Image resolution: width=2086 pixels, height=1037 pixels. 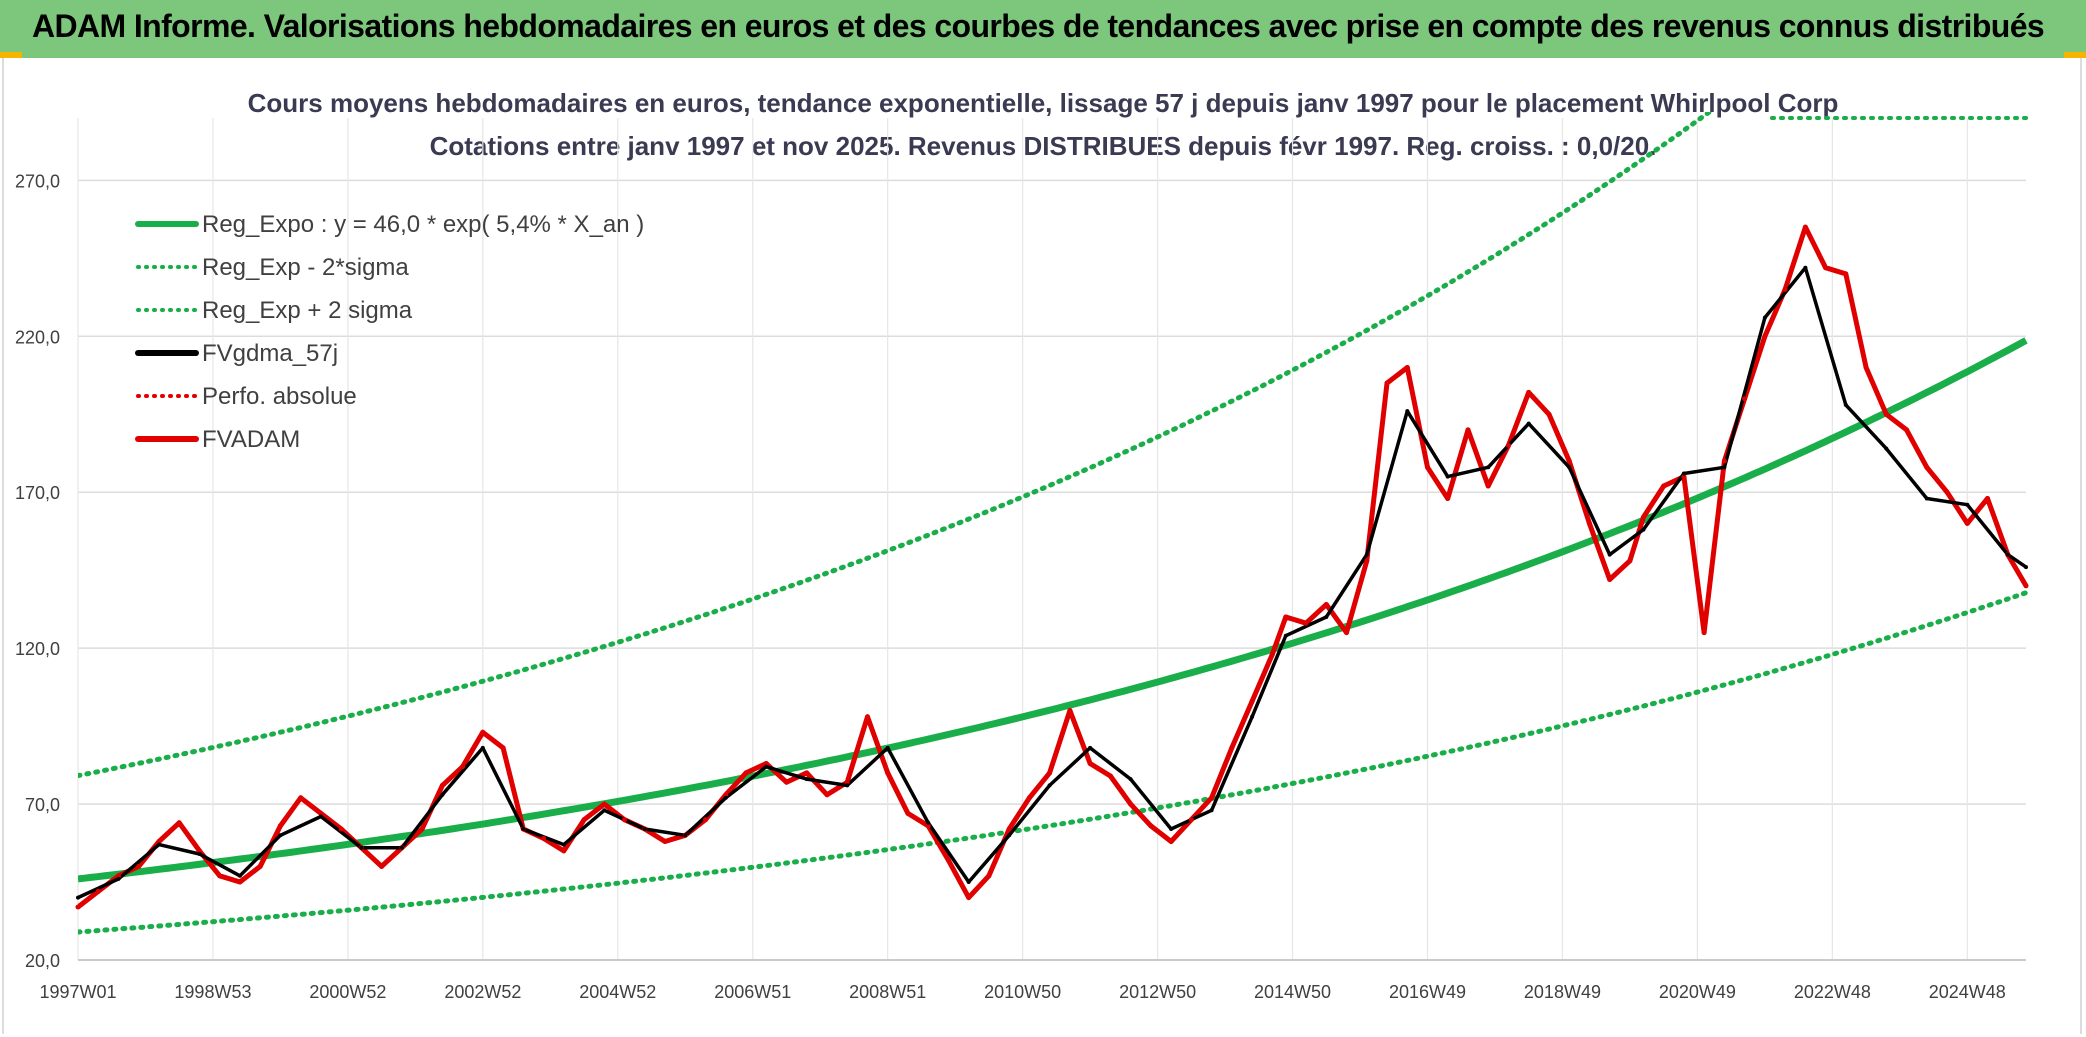 What do you see at coordinates (1697, 992) in the screenshot?
I see `x-tick-label: 2020W49` at bounding box center [1697, 992].